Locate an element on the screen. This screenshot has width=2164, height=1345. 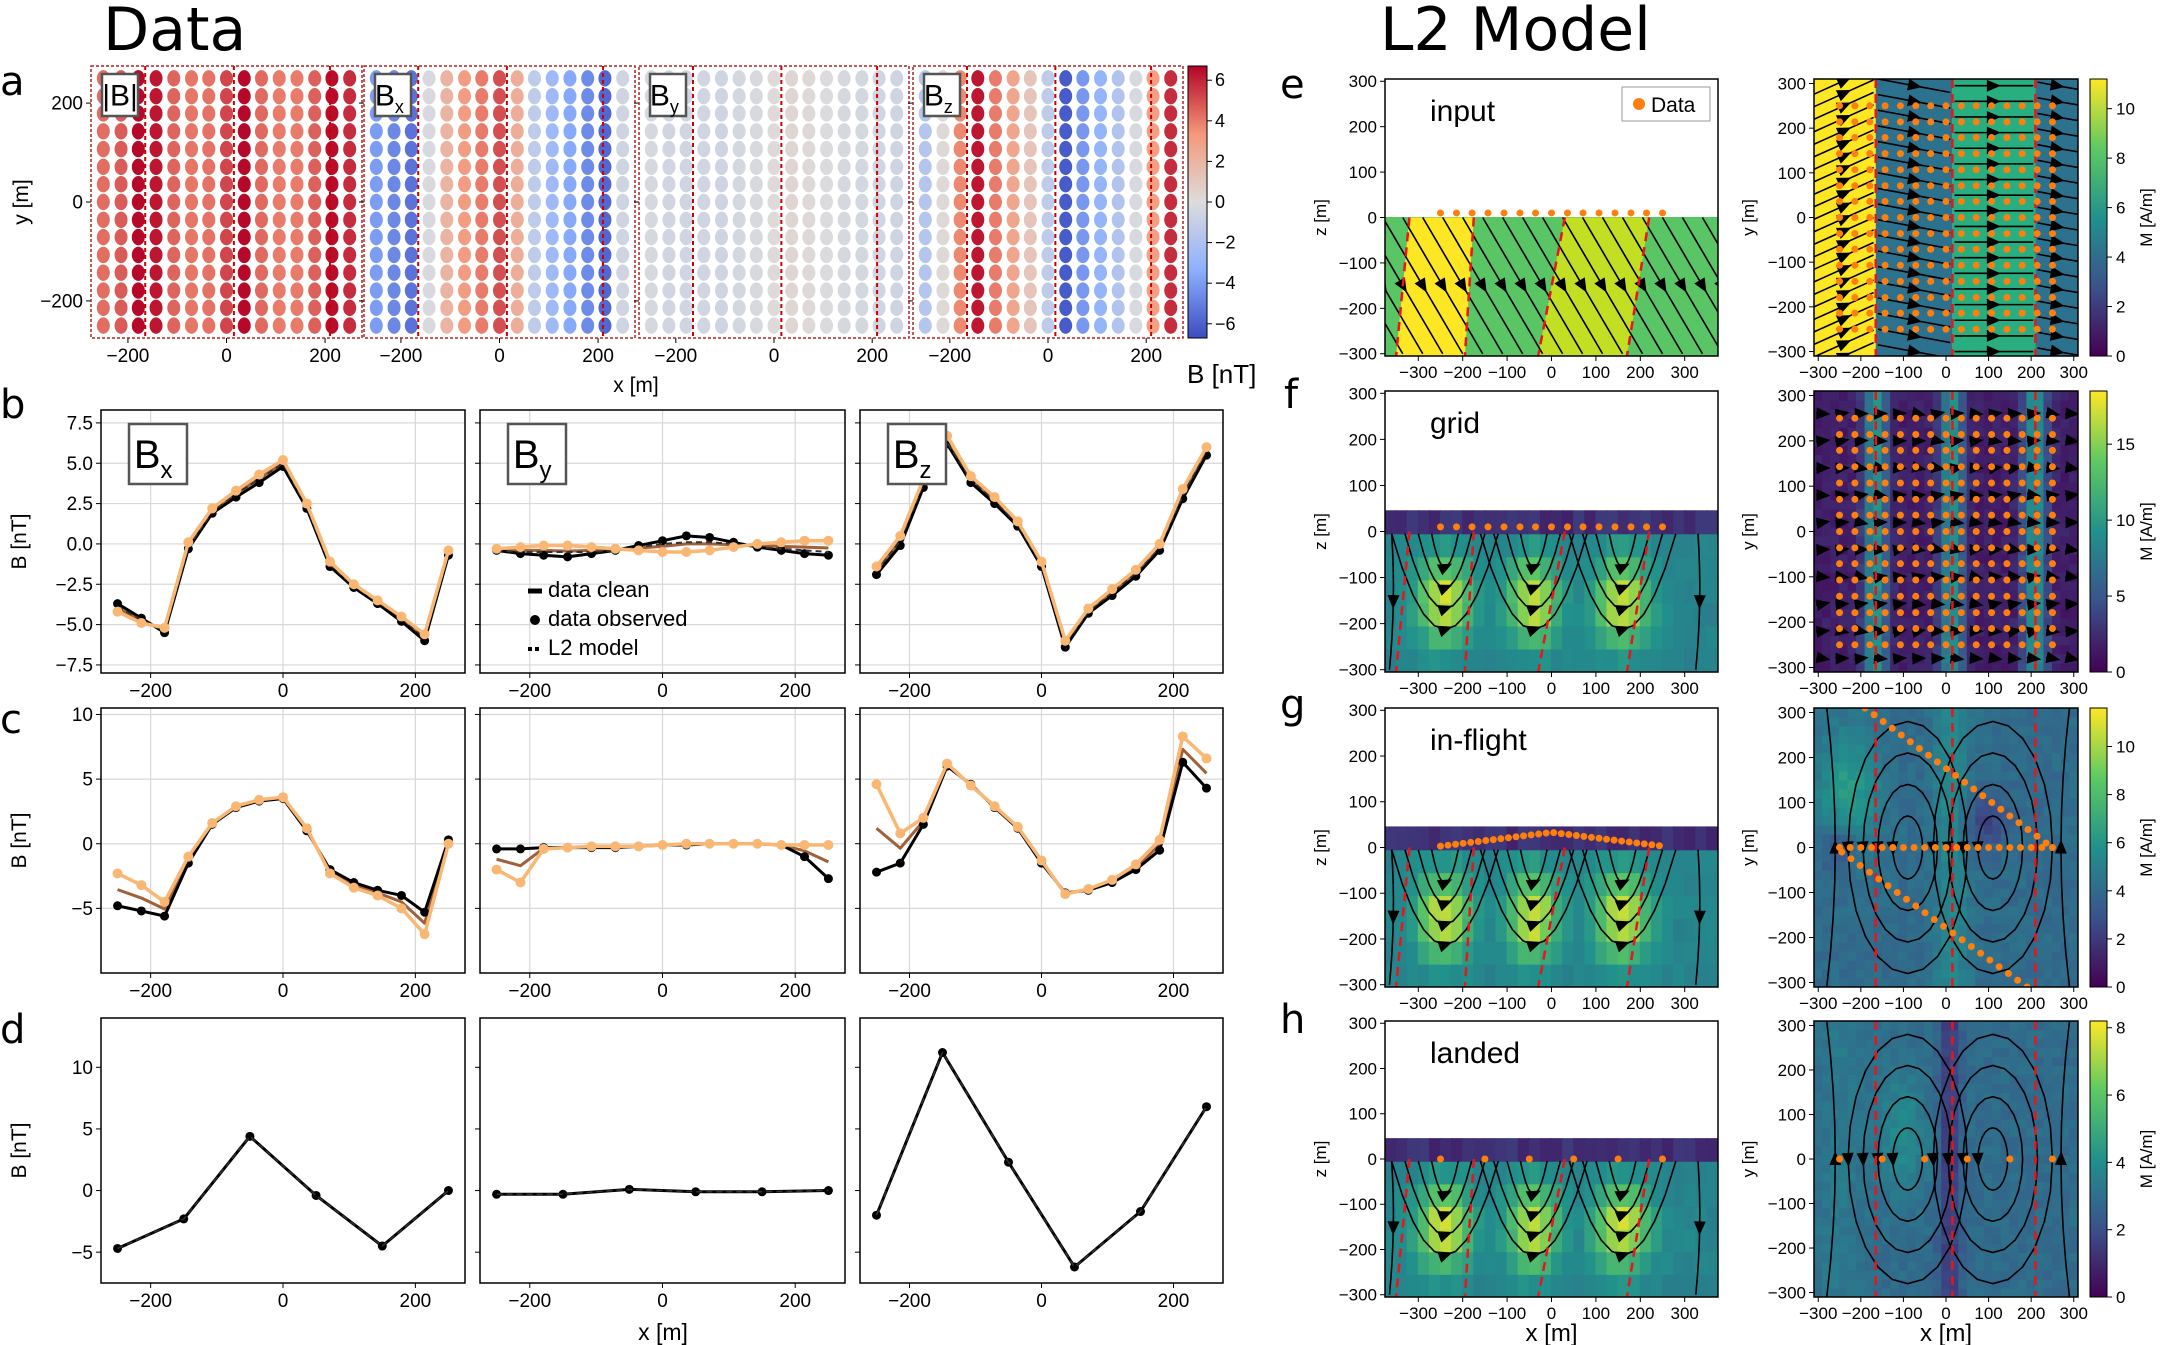
colorbar-tick-label: 15 is located at coordinates (2125, 444).